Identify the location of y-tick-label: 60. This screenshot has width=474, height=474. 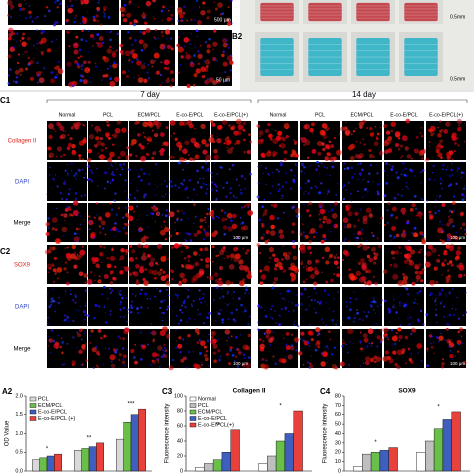
(180, 426).